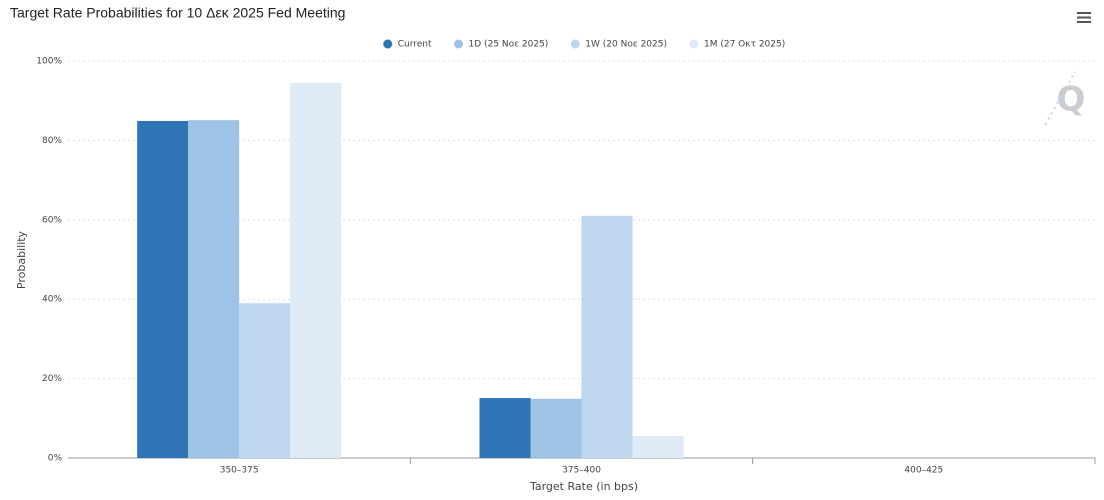 Image resolution: width=1104 pixels, height=500 pixels. What do you see at coordinates (583, 486) in the screenshot?
I see `x-axis-title: Target Rate (in bps)` at bounding box center [583, 486].